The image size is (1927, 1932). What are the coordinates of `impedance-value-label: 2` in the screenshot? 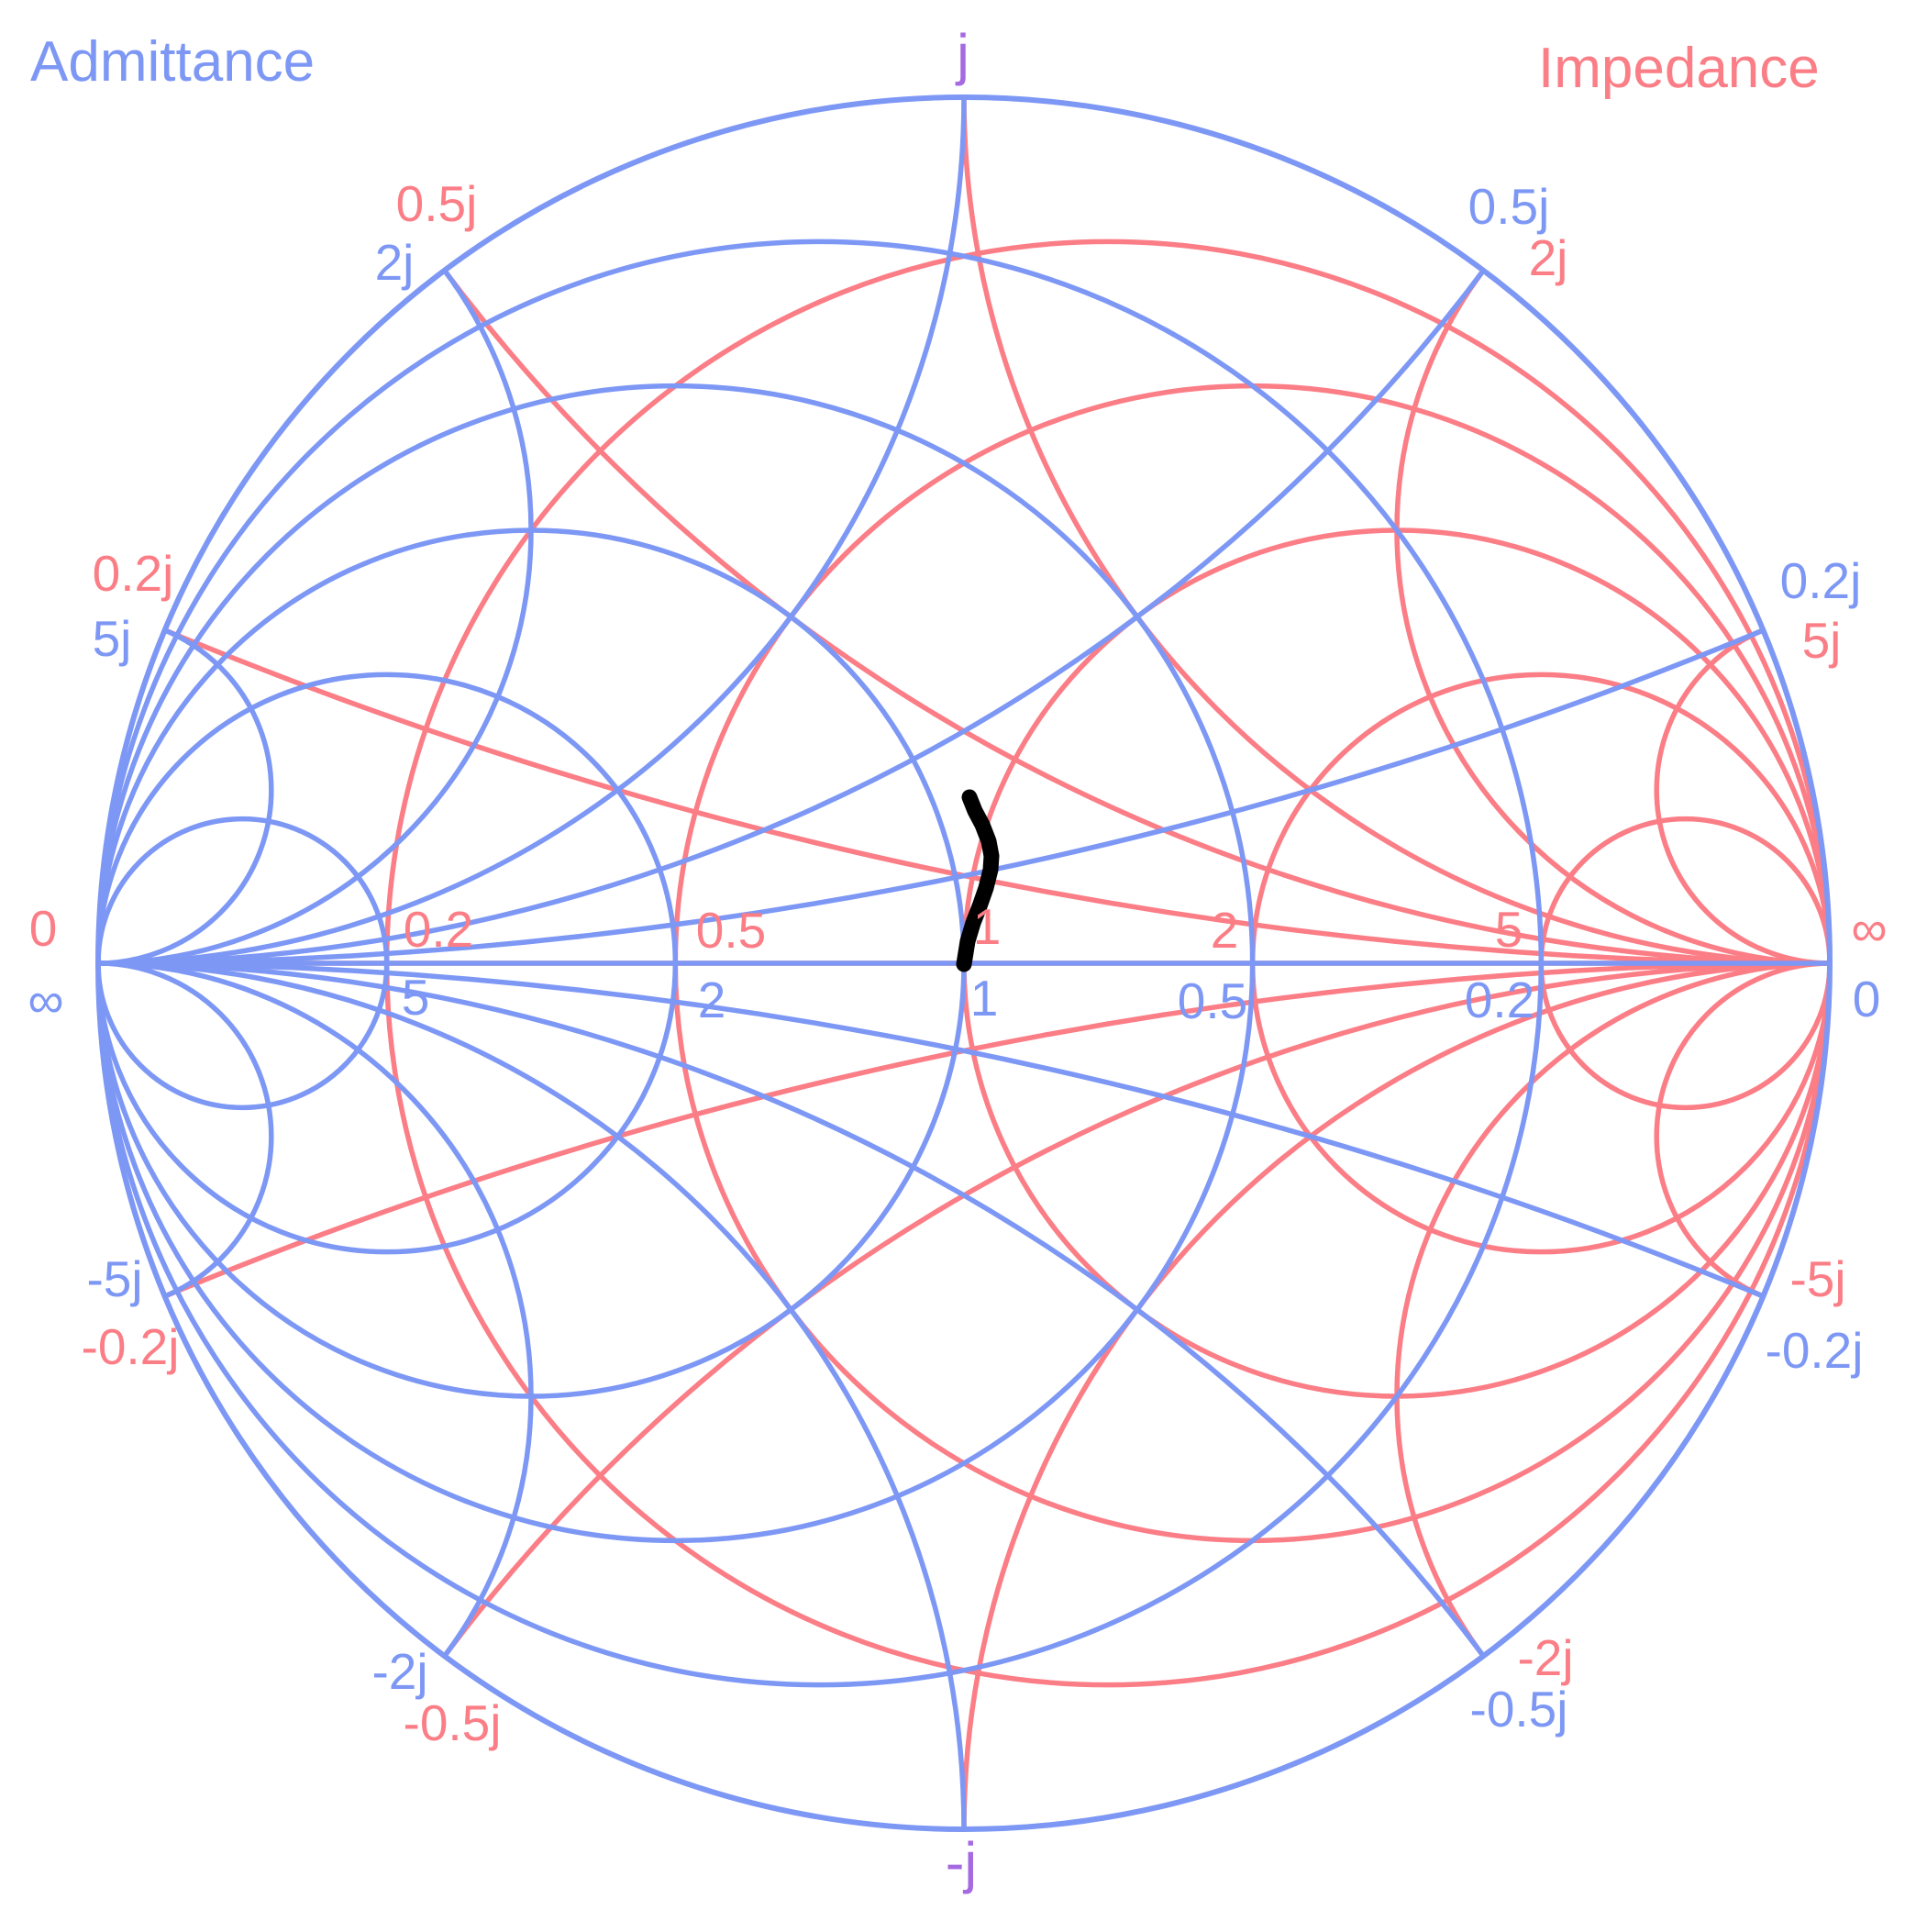 It's located at (1225, 930).